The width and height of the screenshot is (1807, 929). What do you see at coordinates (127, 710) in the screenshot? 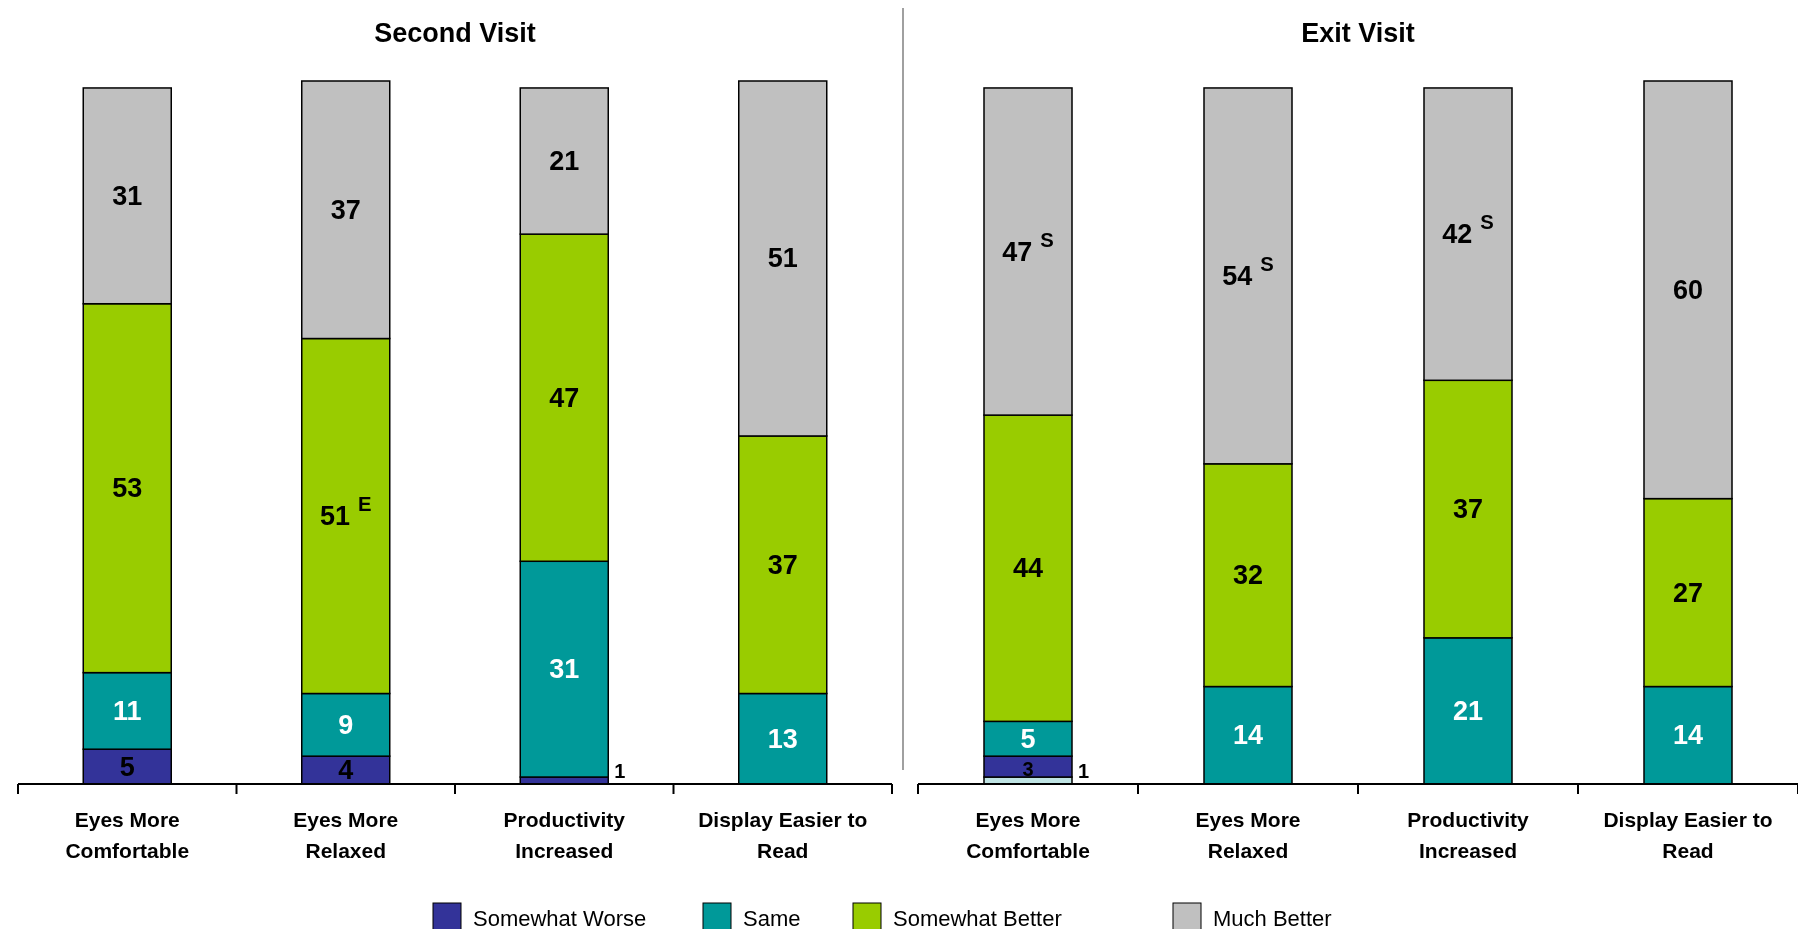
I see `data-label: 11` at bounding box center [127, 710].